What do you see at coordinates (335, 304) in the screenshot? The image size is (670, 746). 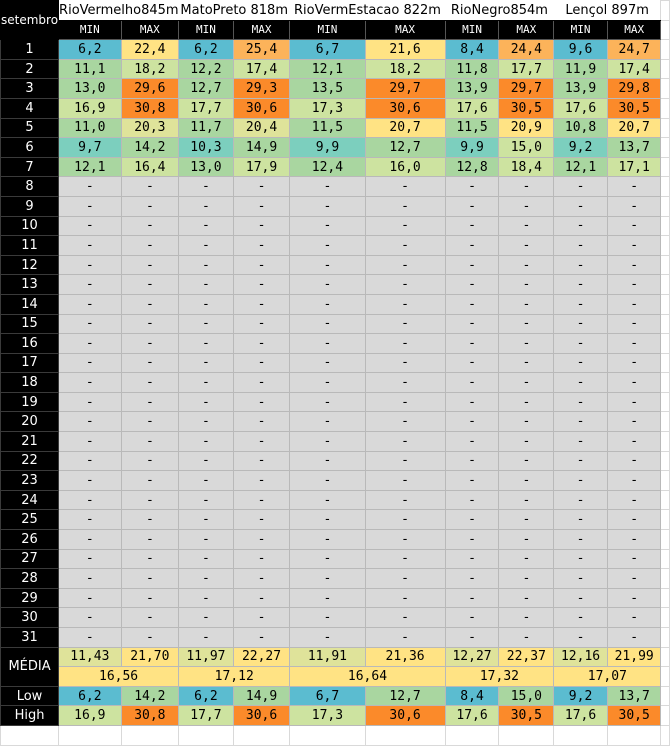 I see `table-row: 14- - - - - - - - - -` at bounding box center [335, 304].